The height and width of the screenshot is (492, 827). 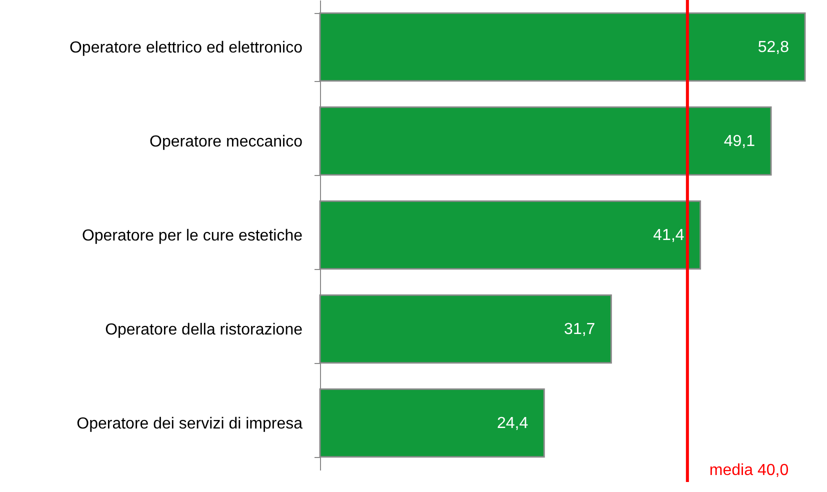 What do you see at coordinates (186, 48) in the screenshot?
I see `y-tick-label: Operatore elettrico ed elettronico` at bounding box center [186, 48].